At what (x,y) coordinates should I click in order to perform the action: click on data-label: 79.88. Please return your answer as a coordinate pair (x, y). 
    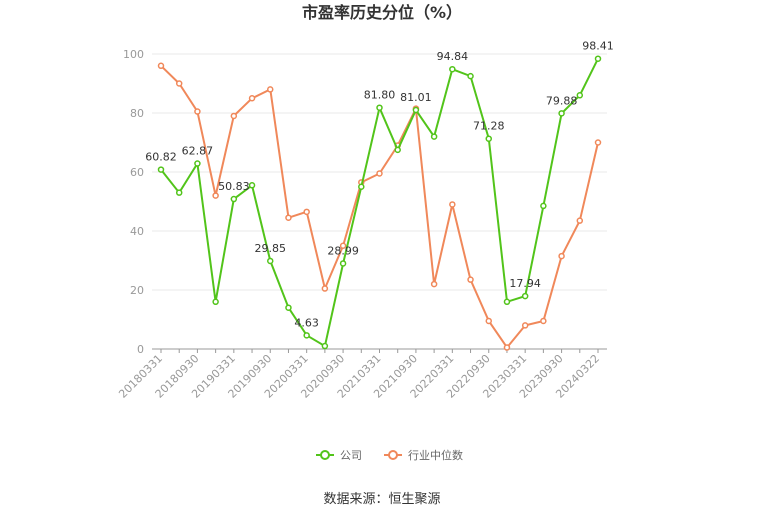
    Looking at the image, I should click on (562, 100).